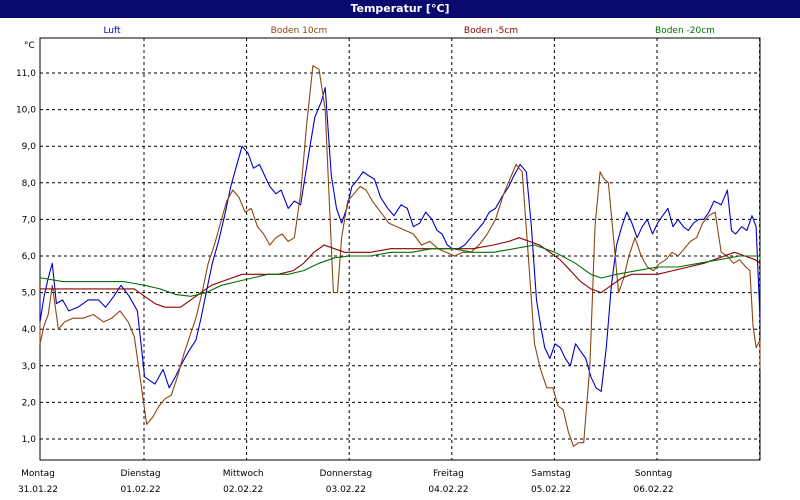  Describe the element at coordinates (29, 294) in the screenshot. I see `y-tick-label: 5,0` at that location.